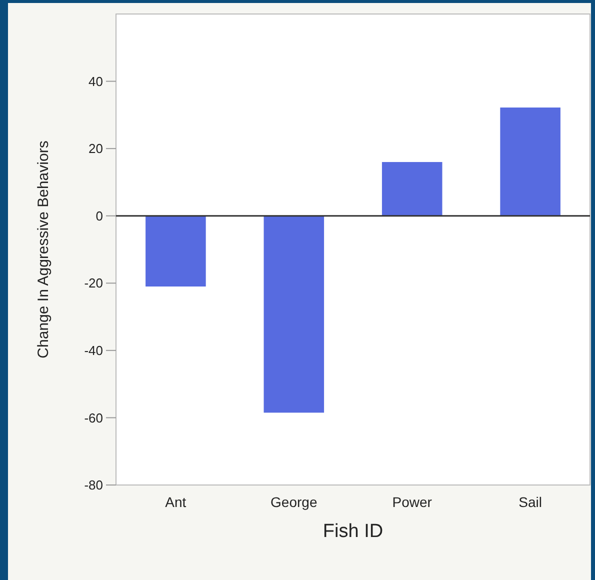  I want to click on y-tick-label: 20, so click(95, 148).